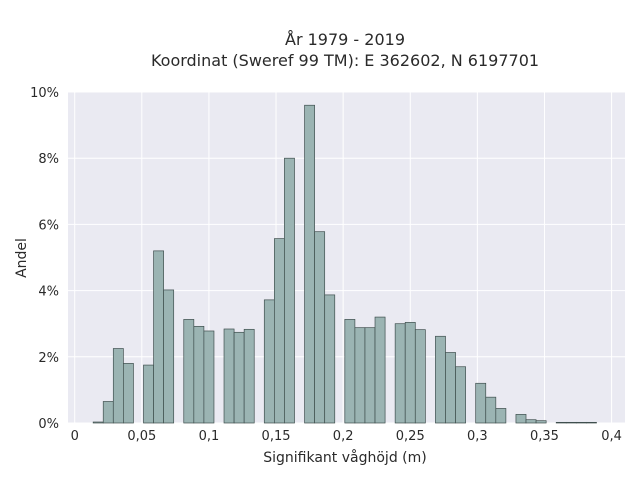 The height and width of the screenshot is (480, 640). I want to click on x-tick-label: 0,2, so click(343, 436).